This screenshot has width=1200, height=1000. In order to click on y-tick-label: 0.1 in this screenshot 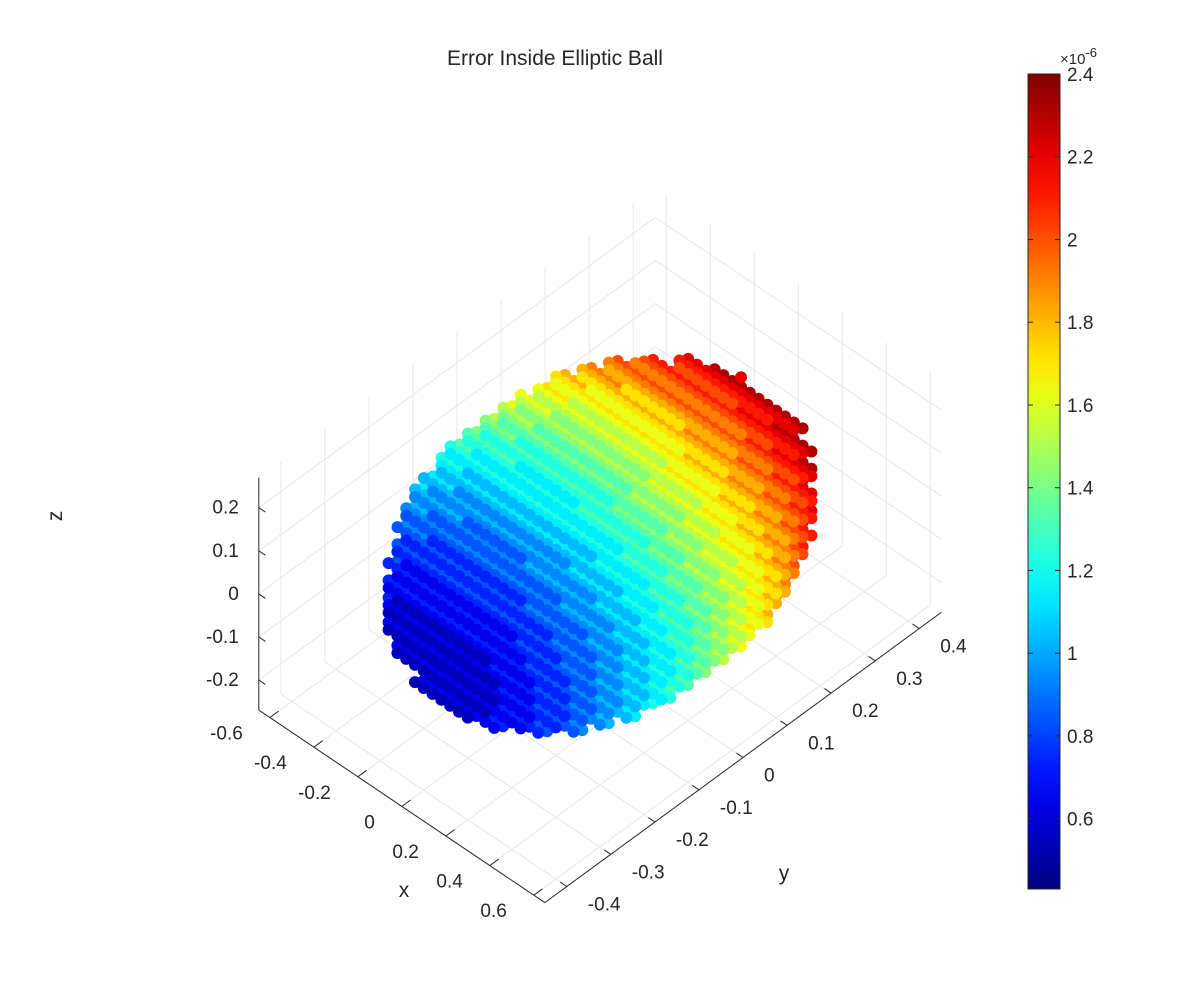, I will do `click(821, 743)`.